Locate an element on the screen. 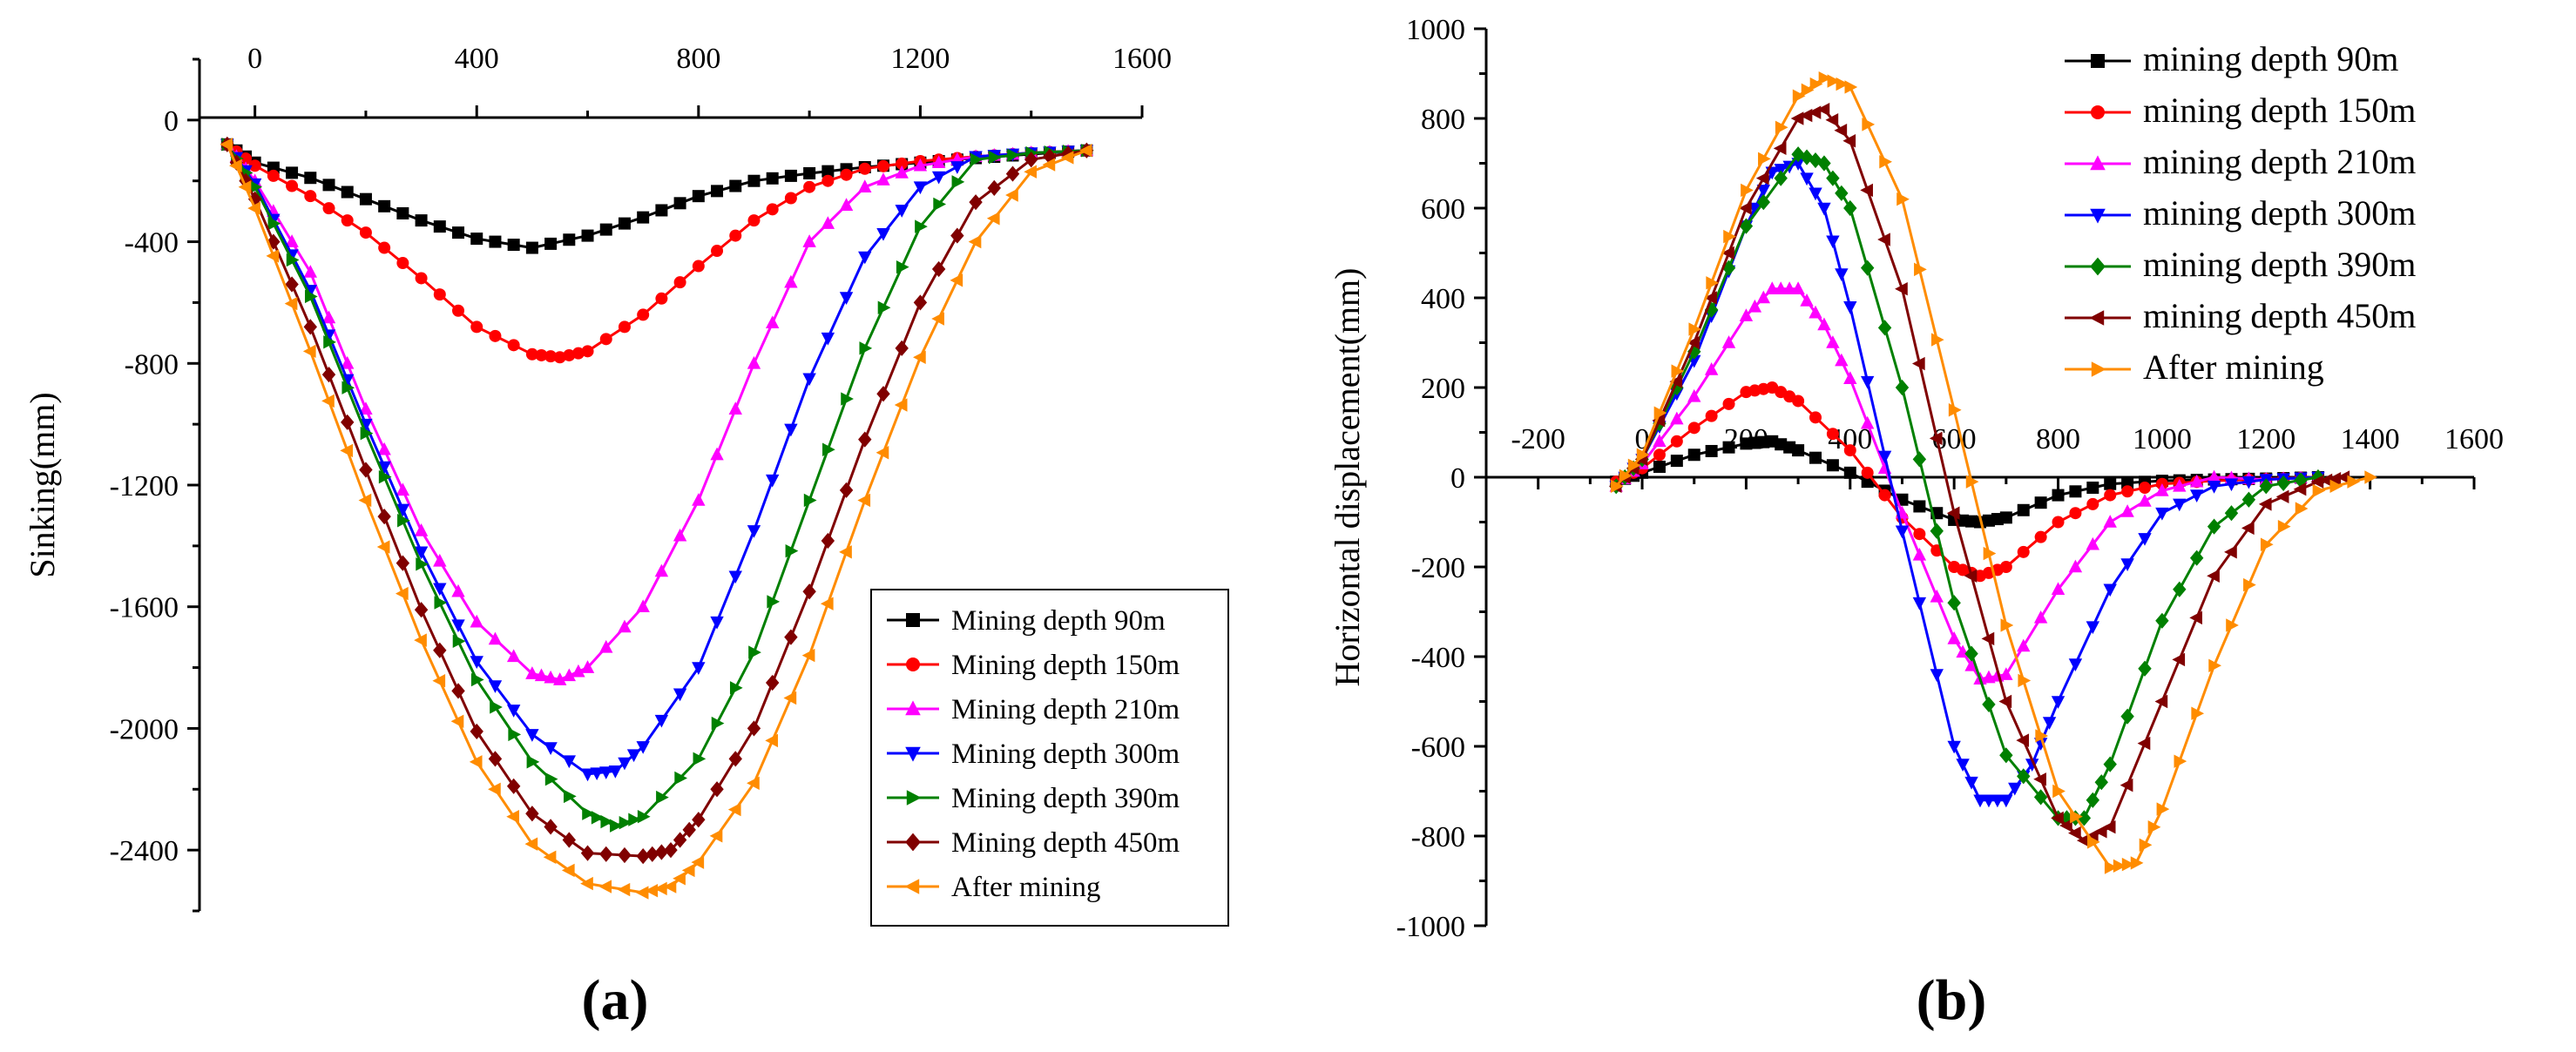 This screenshot has width=2576, height=1052. y-tick-label: 600 is located at coordinates (1443, 210).